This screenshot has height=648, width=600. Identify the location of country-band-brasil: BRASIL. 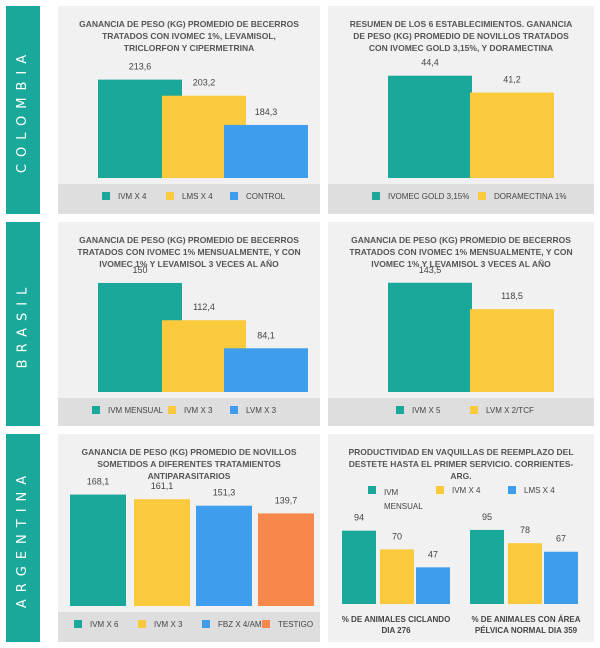
(23, 324).